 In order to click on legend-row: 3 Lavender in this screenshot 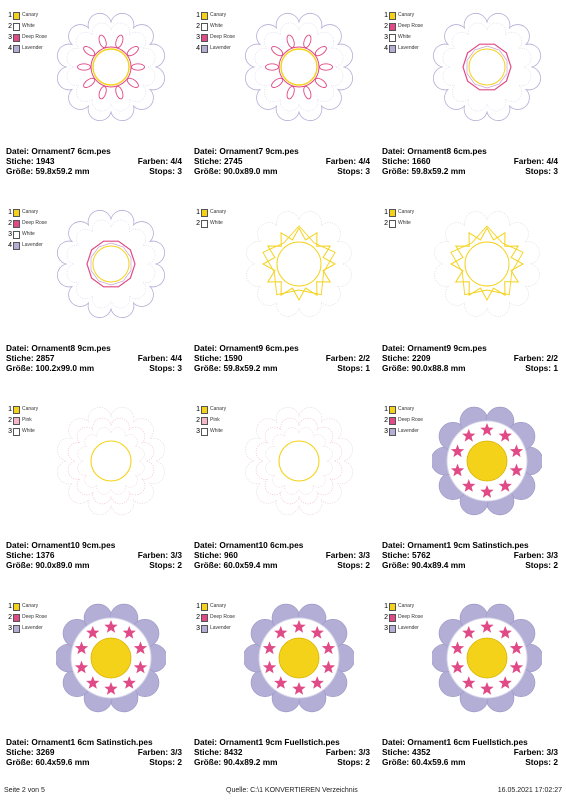, I will do `click(402, 628)`.